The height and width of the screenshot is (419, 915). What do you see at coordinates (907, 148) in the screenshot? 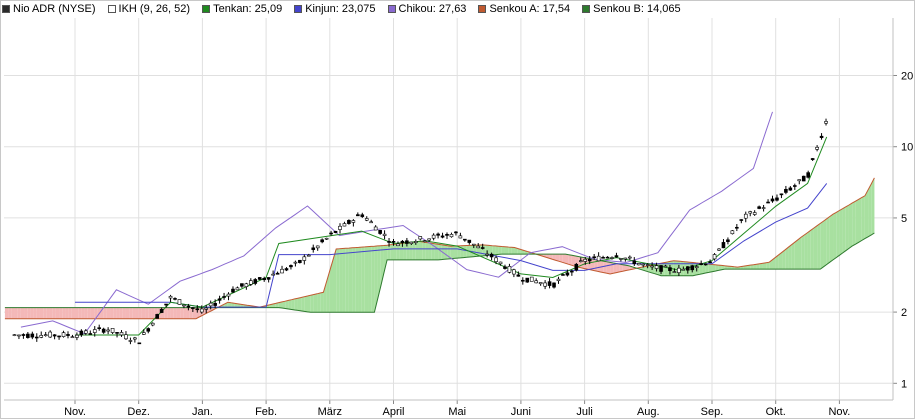
I see `y-tick-label: 10` at bounding box center [907, 148].